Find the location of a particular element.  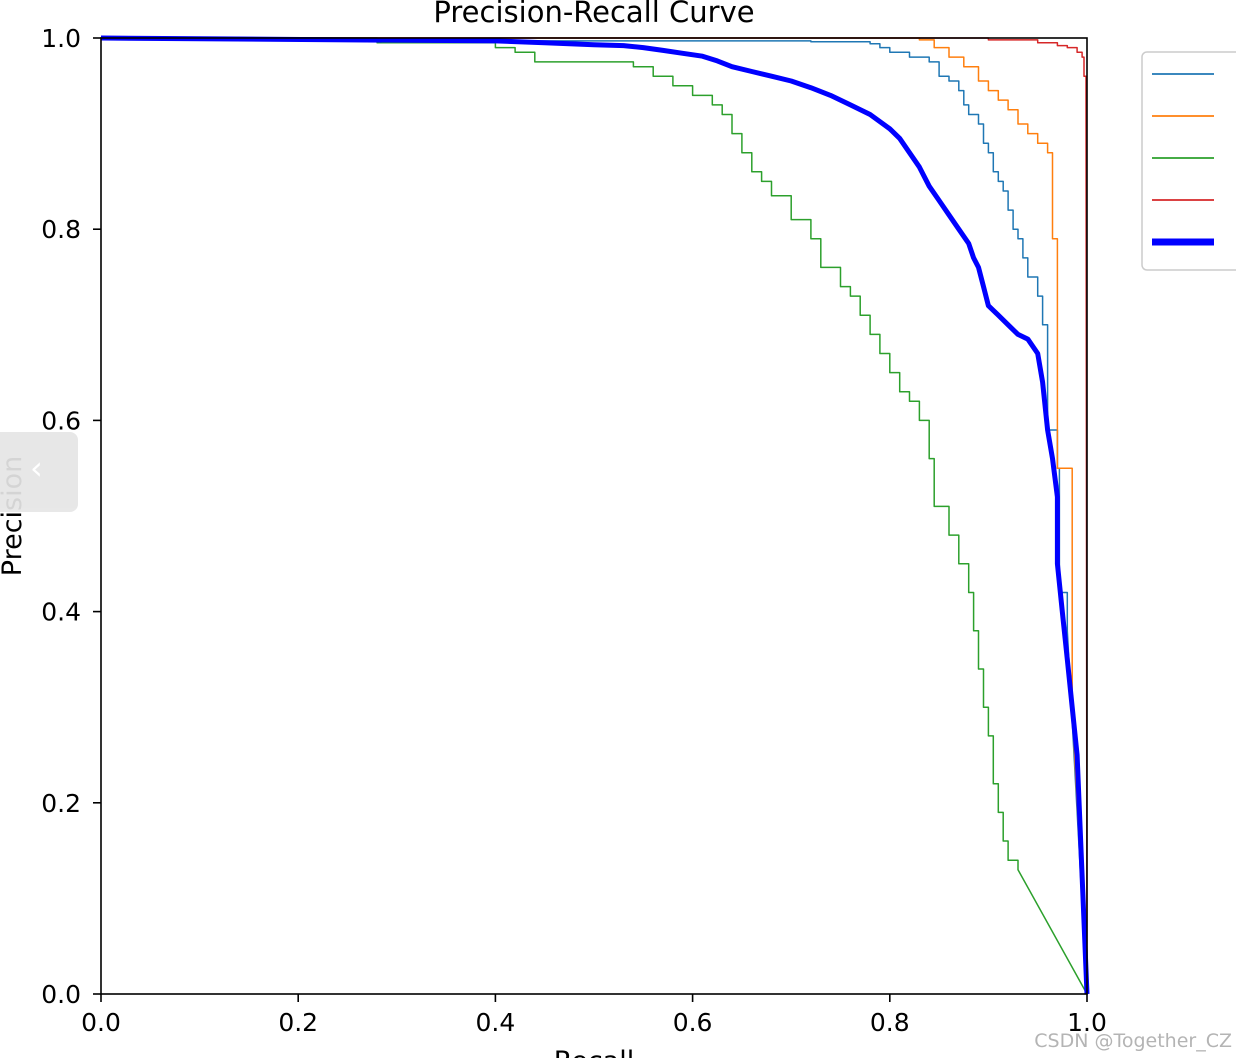

y-tick-label: 0.2 is located at coordinates (61, 803).